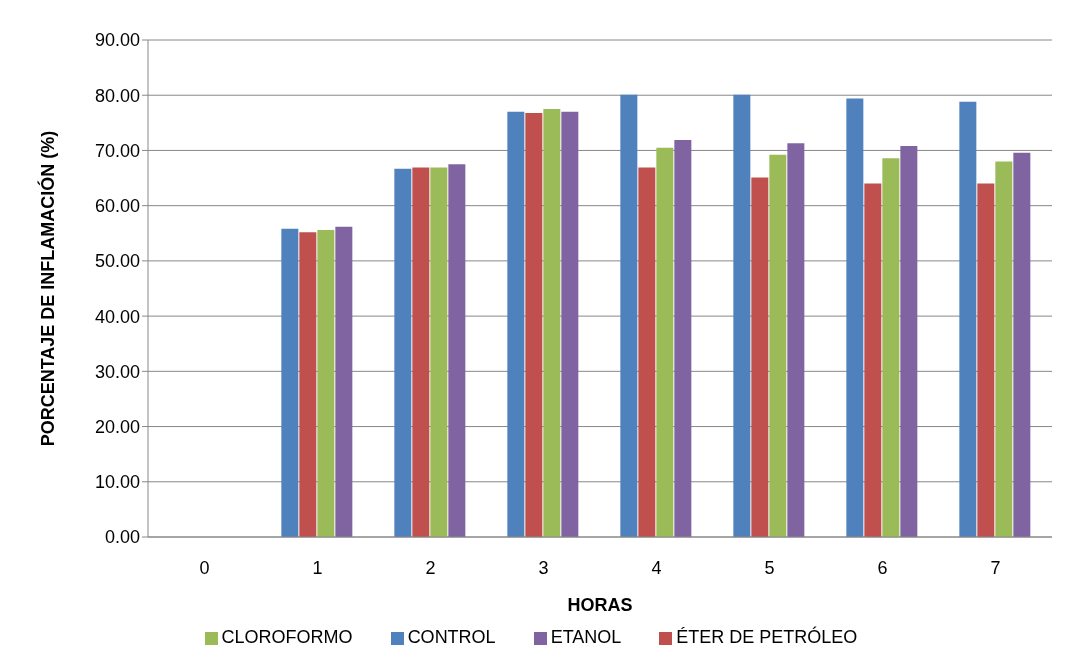  Describe the element at coordinates (430, 567) in the screenshot. I see `x-tick-label: 2` at that location.